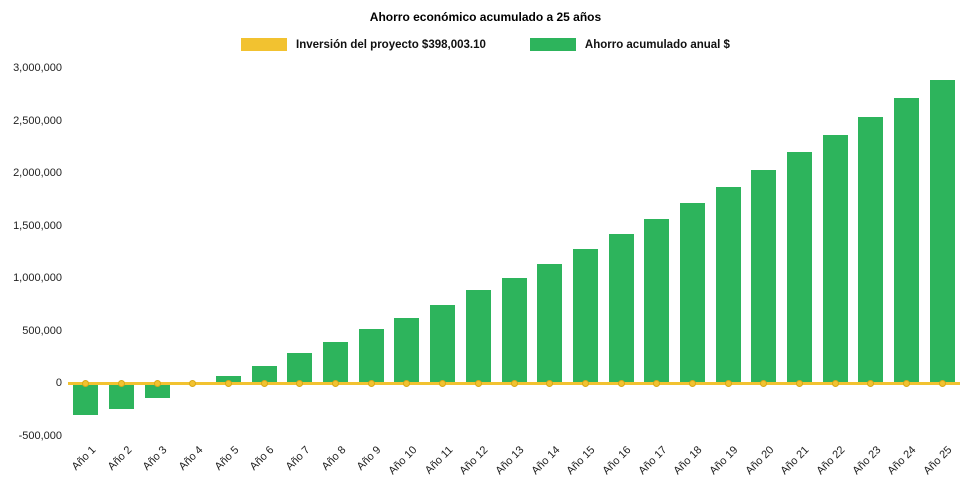 The image size is (971, 485). Describe the element at coordinates (550, 323) in the screenshot. I see `bar-año-14` at that location.